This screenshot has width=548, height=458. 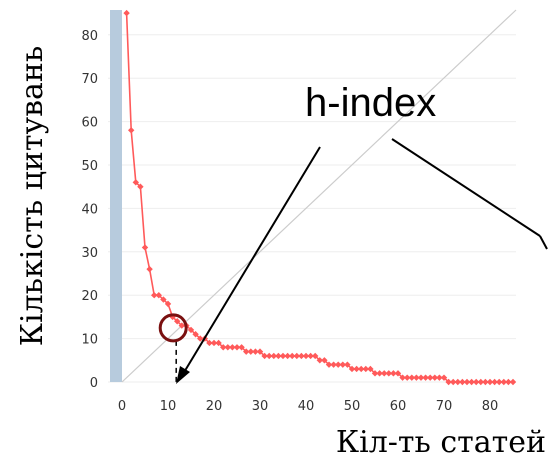 I want to click on y-tick-label: 80, so click(x=89, y=36).